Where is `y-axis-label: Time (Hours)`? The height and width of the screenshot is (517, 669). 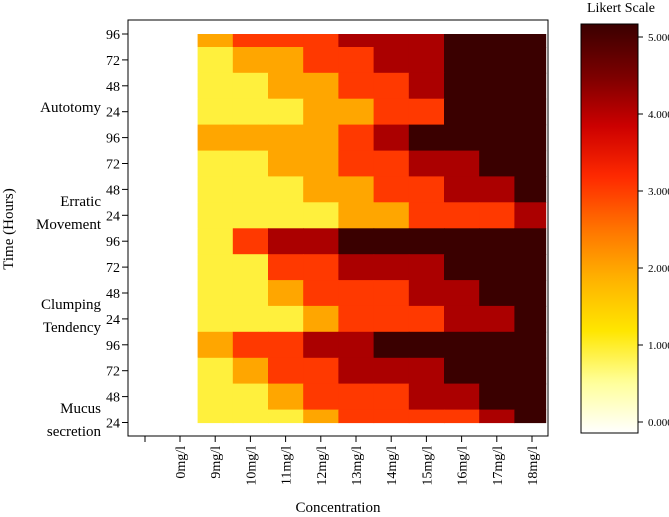 y-axis-label: Time (Hours) is located at coordinates (9, 229).